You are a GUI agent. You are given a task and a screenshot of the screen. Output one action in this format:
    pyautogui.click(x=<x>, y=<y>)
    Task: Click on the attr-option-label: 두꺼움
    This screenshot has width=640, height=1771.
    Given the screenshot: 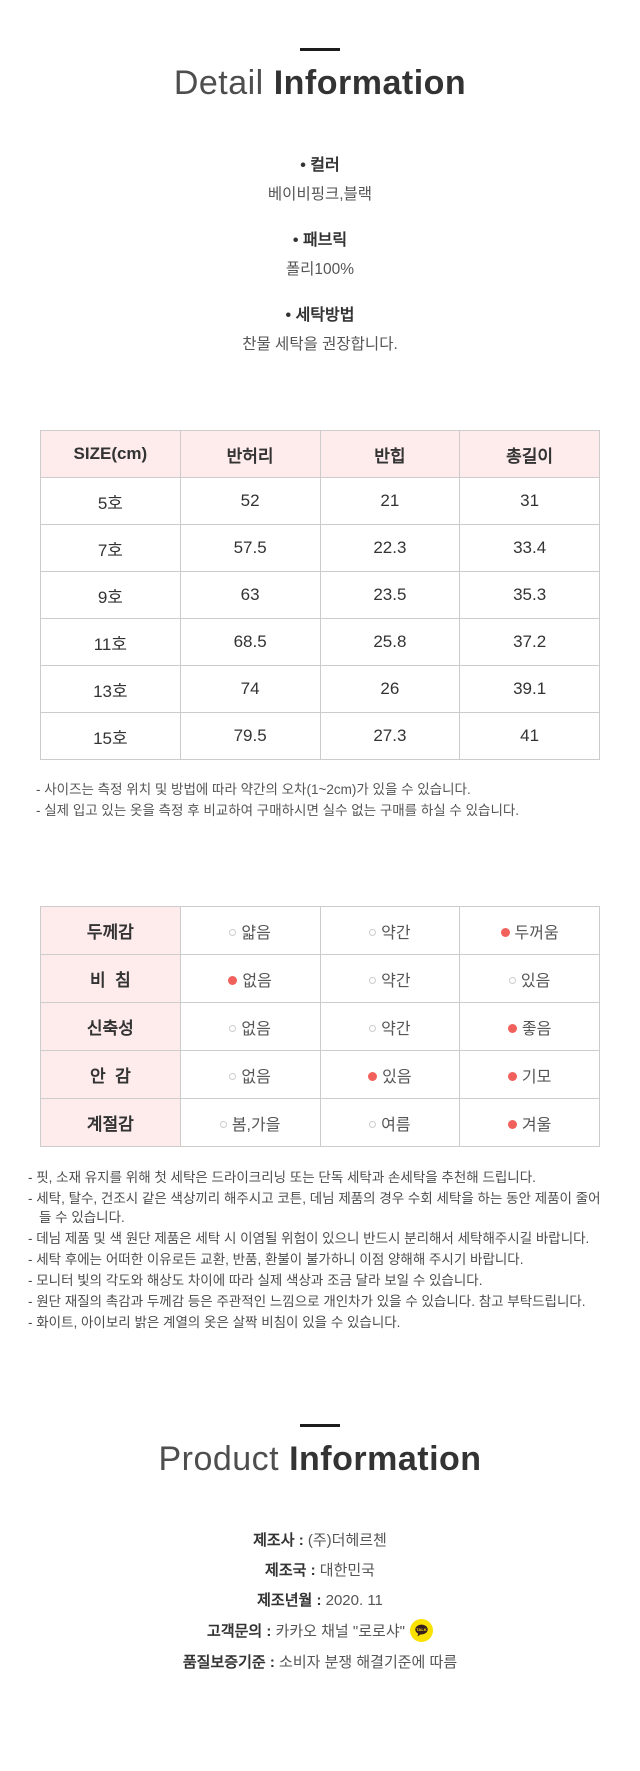 What is the action you would take?
    pyautogui.click(x=536, y=933)
    